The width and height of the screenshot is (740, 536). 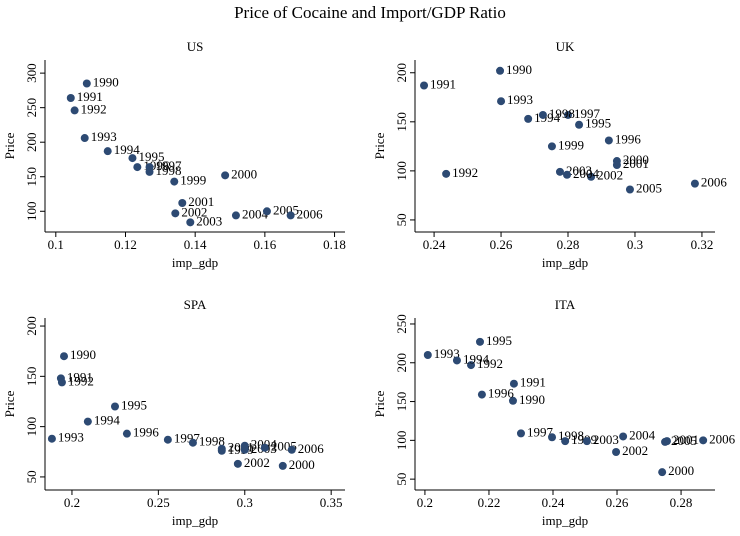 I want to click on y-tick-label: 100, so click(x=401, y=171).